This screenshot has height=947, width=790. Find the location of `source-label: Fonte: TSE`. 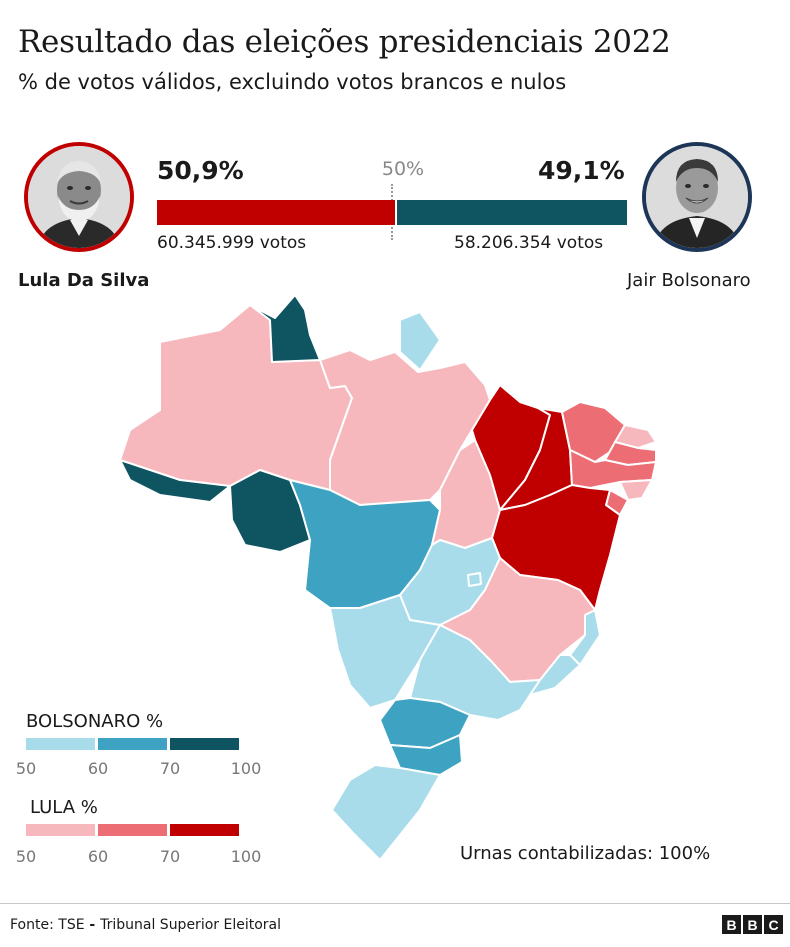

source-label: Fonte: TSE is located at coordinates (47, 925).